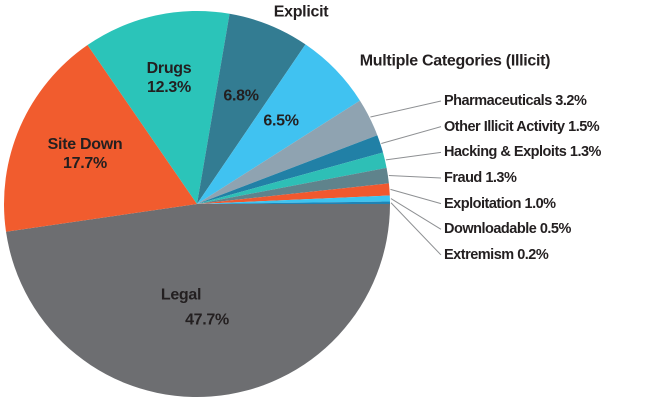  I want to click on callout-label-pharmaceuticals: Pharmaceuticals 3.2%, so click(515, 101).